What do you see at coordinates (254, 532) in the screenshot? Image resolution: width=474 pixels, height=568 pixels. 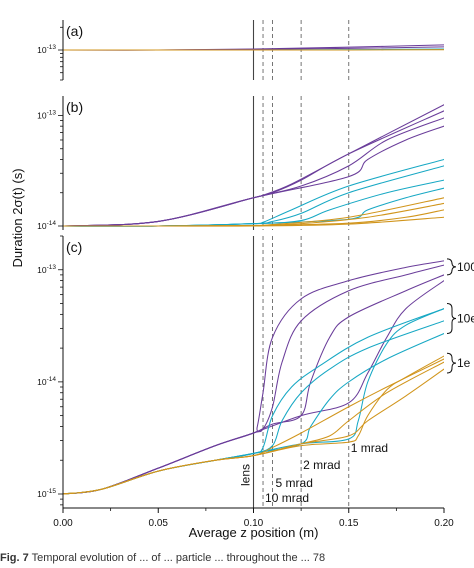 I see `x-axis-title: Average z position (m)` at bounding box center [254, 532].